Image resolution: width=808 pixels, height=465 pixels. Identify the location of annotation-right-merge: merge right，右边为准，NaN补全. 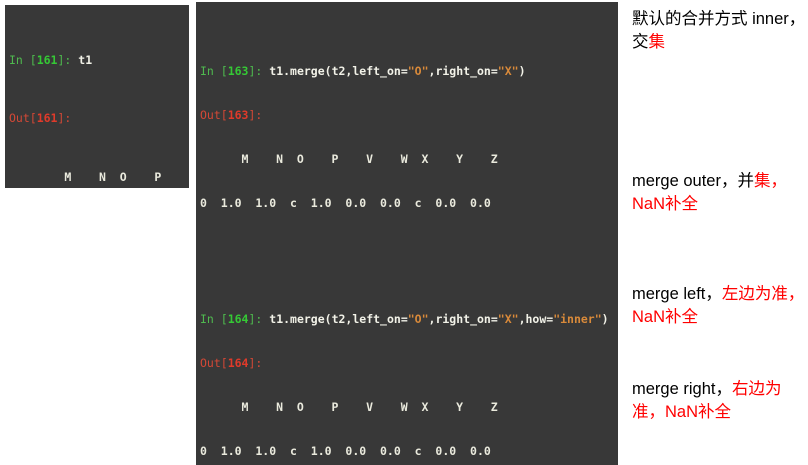
(720, 401).